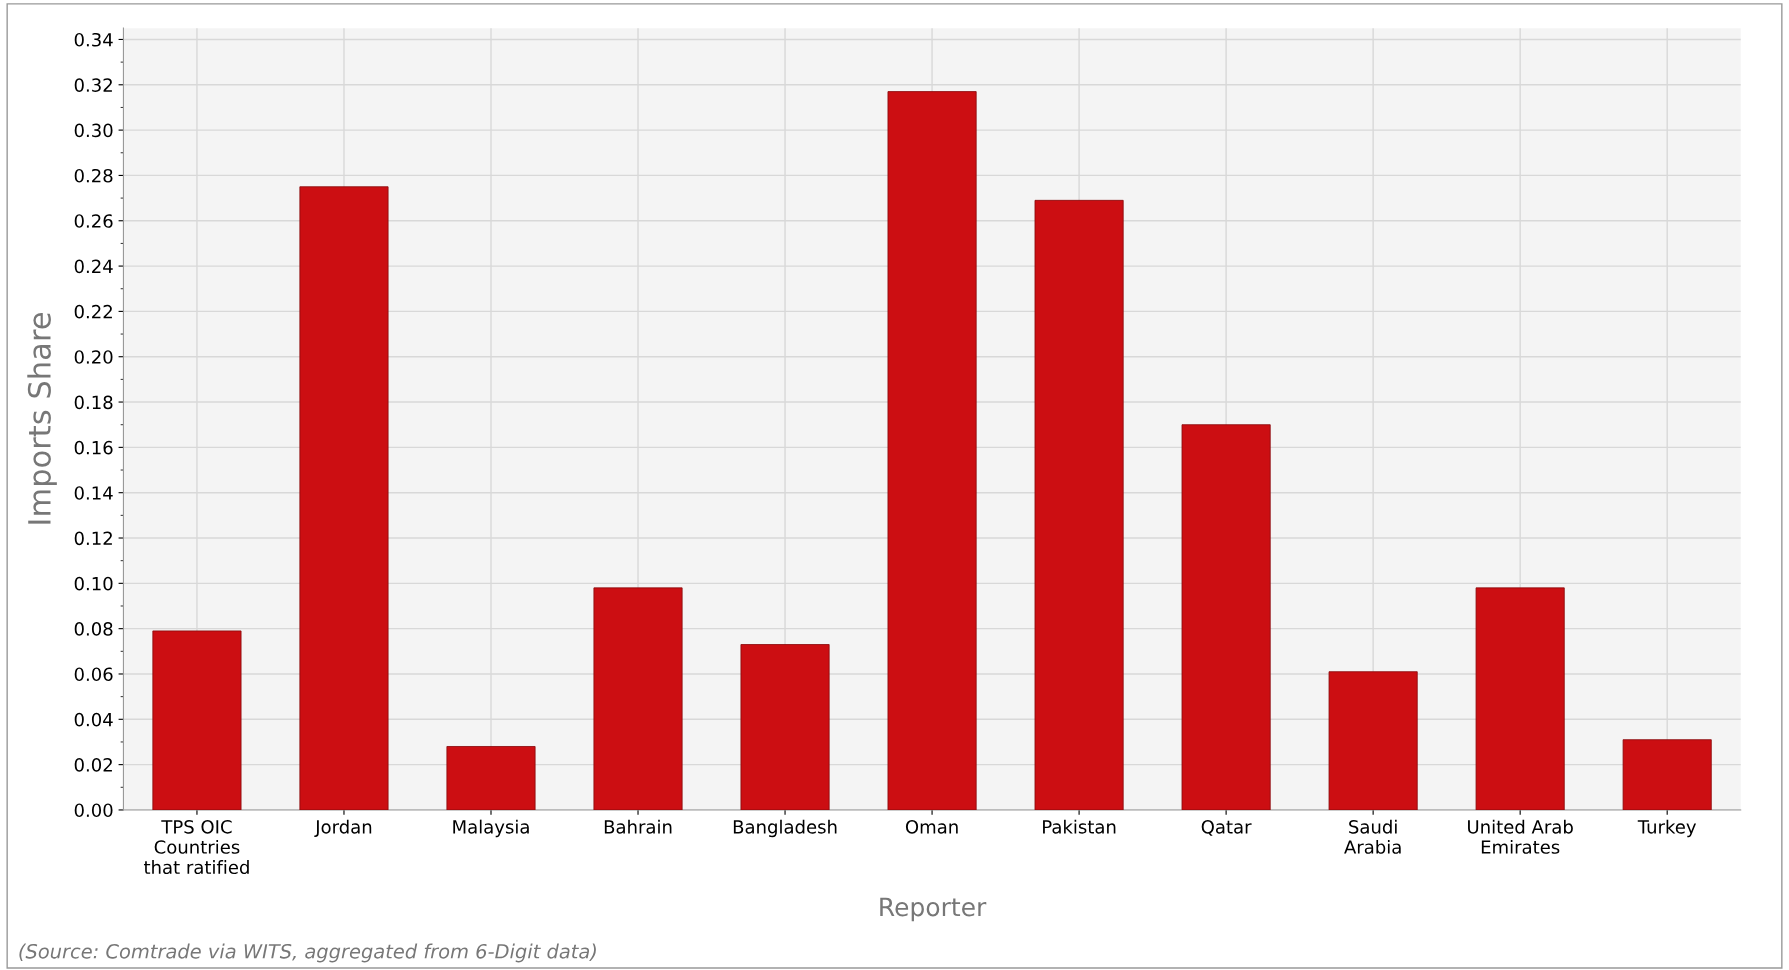 This screenshot has width=1789, height=970. What do you see at coordinates (93, 85) in the screenshot?
I see `y-tick-label: 0.32` at bounding box center [93, 85].